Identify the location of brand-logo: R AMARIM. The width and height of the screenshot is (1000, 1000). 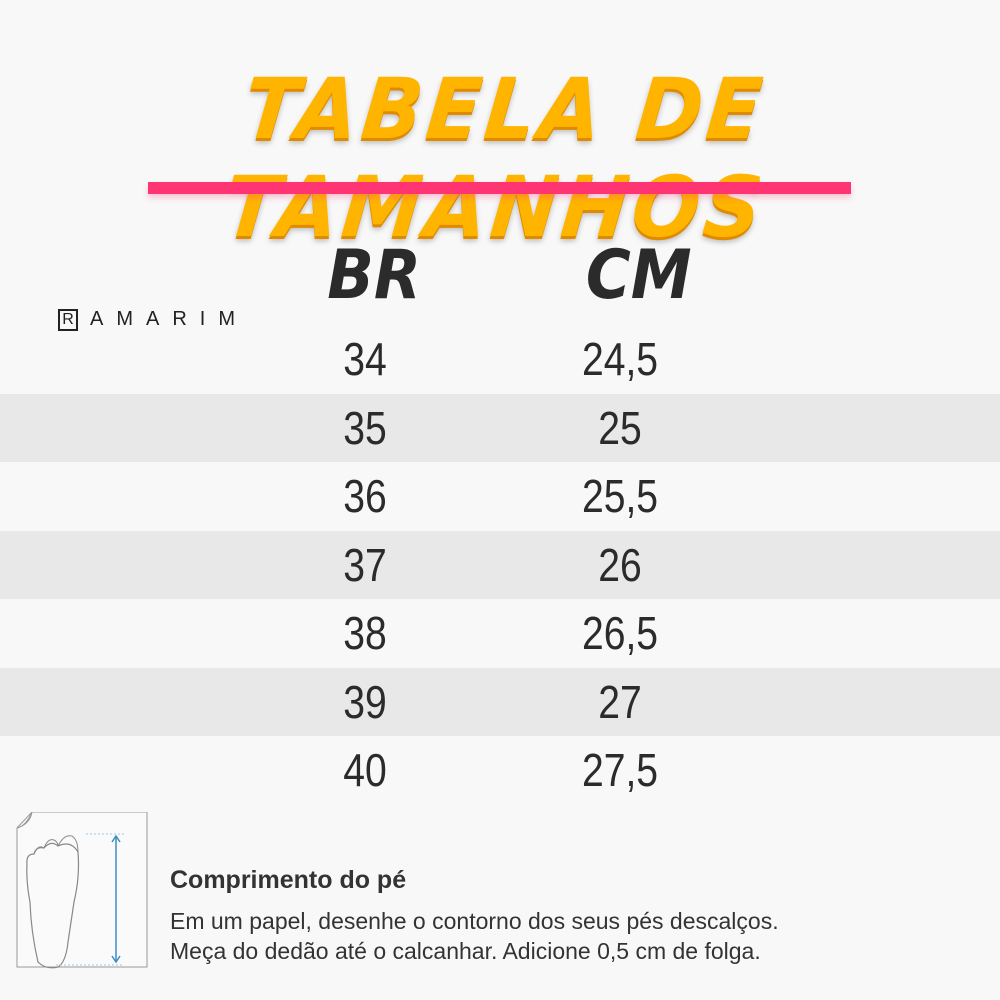
(153, 319).